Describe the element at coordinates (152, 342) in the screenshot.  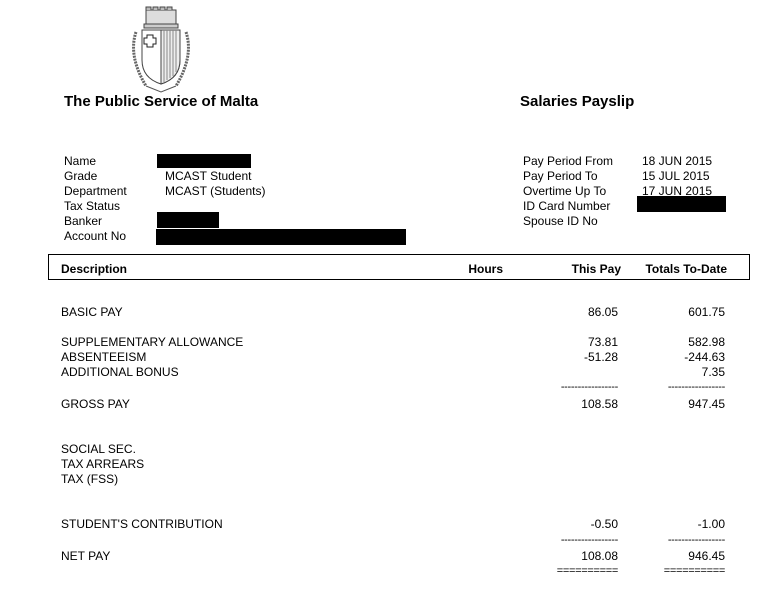
I see `row-description: SUPPLEMENTARY ALLOWANCE` at that location.